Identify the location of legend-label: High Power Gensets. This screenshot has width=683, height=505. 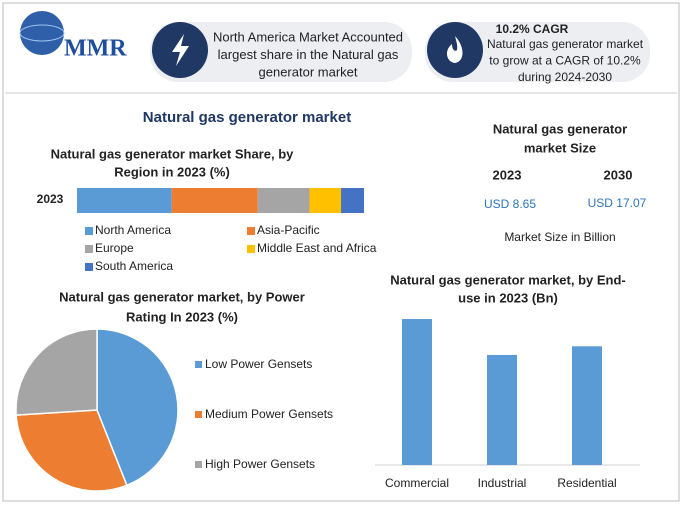
(260, 464).